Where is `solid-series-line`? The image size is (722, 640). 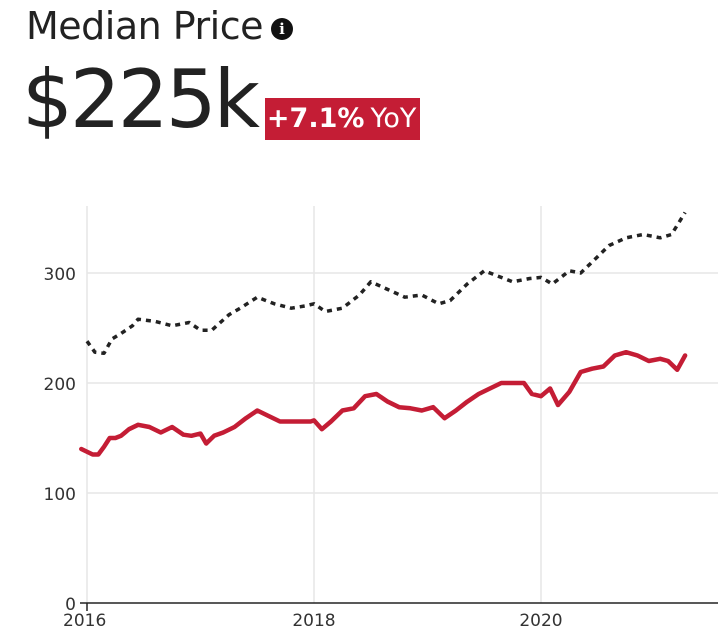 solid-series-line is located at coordinates (383, 403).